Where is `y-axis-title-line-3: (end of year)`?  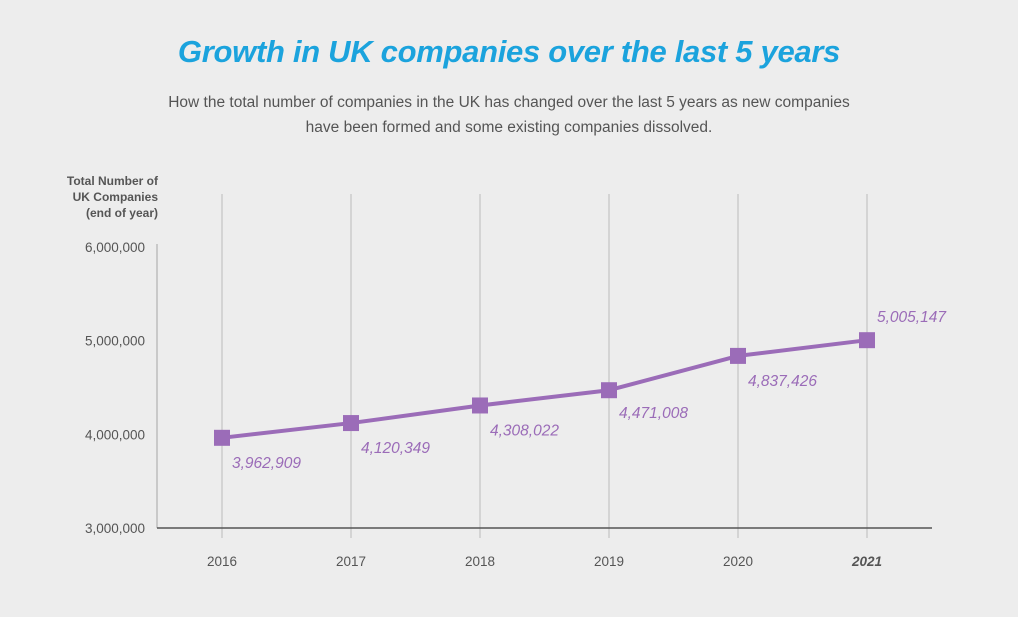 y-axis-title-line-3: (end of year) is located at coordinates (121, 213).